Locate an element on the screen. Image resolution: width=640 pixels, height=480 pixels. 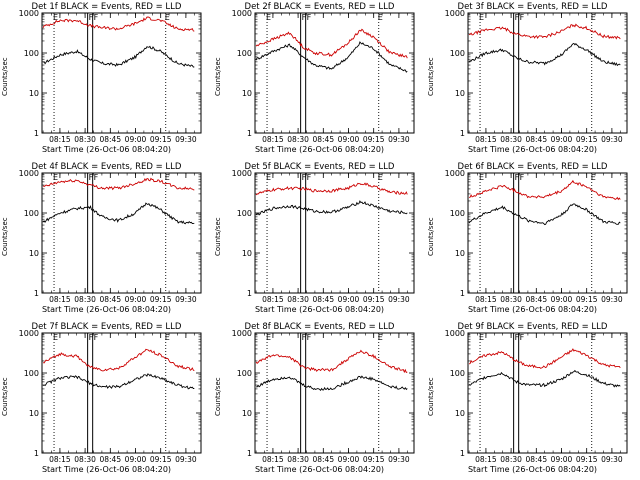
chart-title: Det 5f BLACK = Events, RED = LLD is located at coordinates (319, 167).